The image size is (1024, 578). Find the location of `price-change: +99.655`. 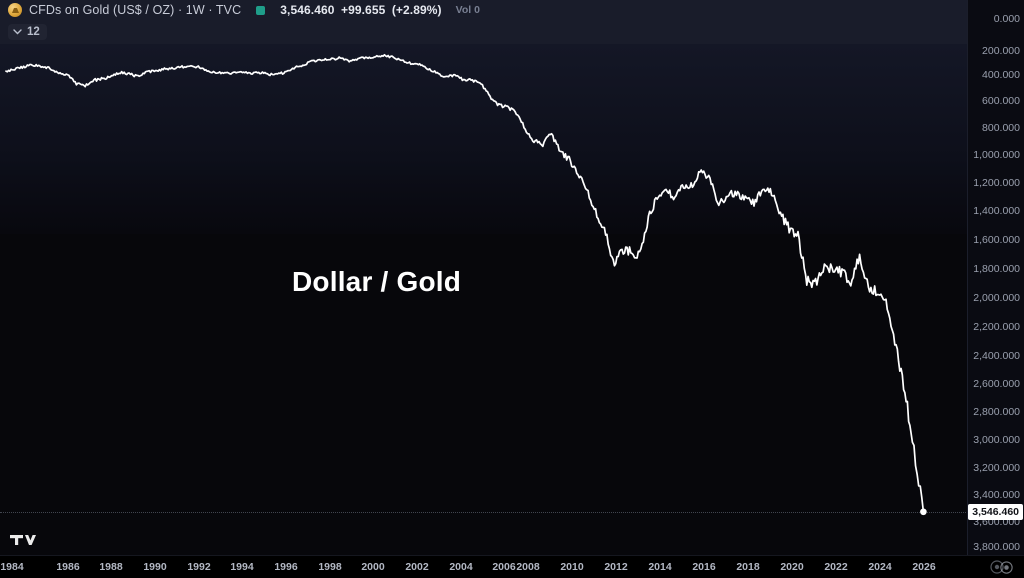

price-change: +99.655 is located at coordinates (363, 10).